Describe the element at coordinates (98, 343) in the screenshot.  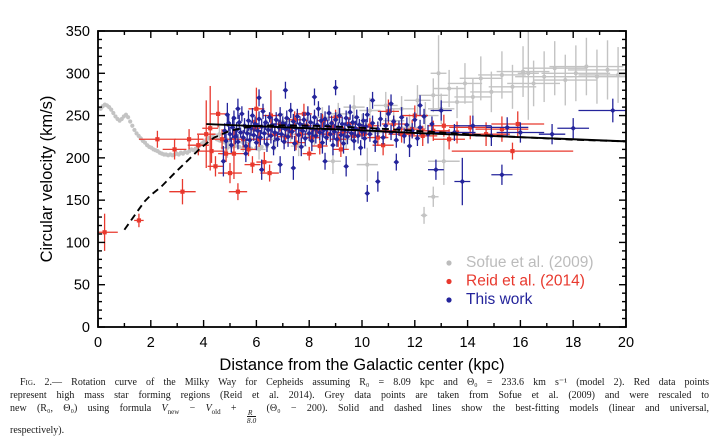
I see `x-tick-label: 0` at that location.